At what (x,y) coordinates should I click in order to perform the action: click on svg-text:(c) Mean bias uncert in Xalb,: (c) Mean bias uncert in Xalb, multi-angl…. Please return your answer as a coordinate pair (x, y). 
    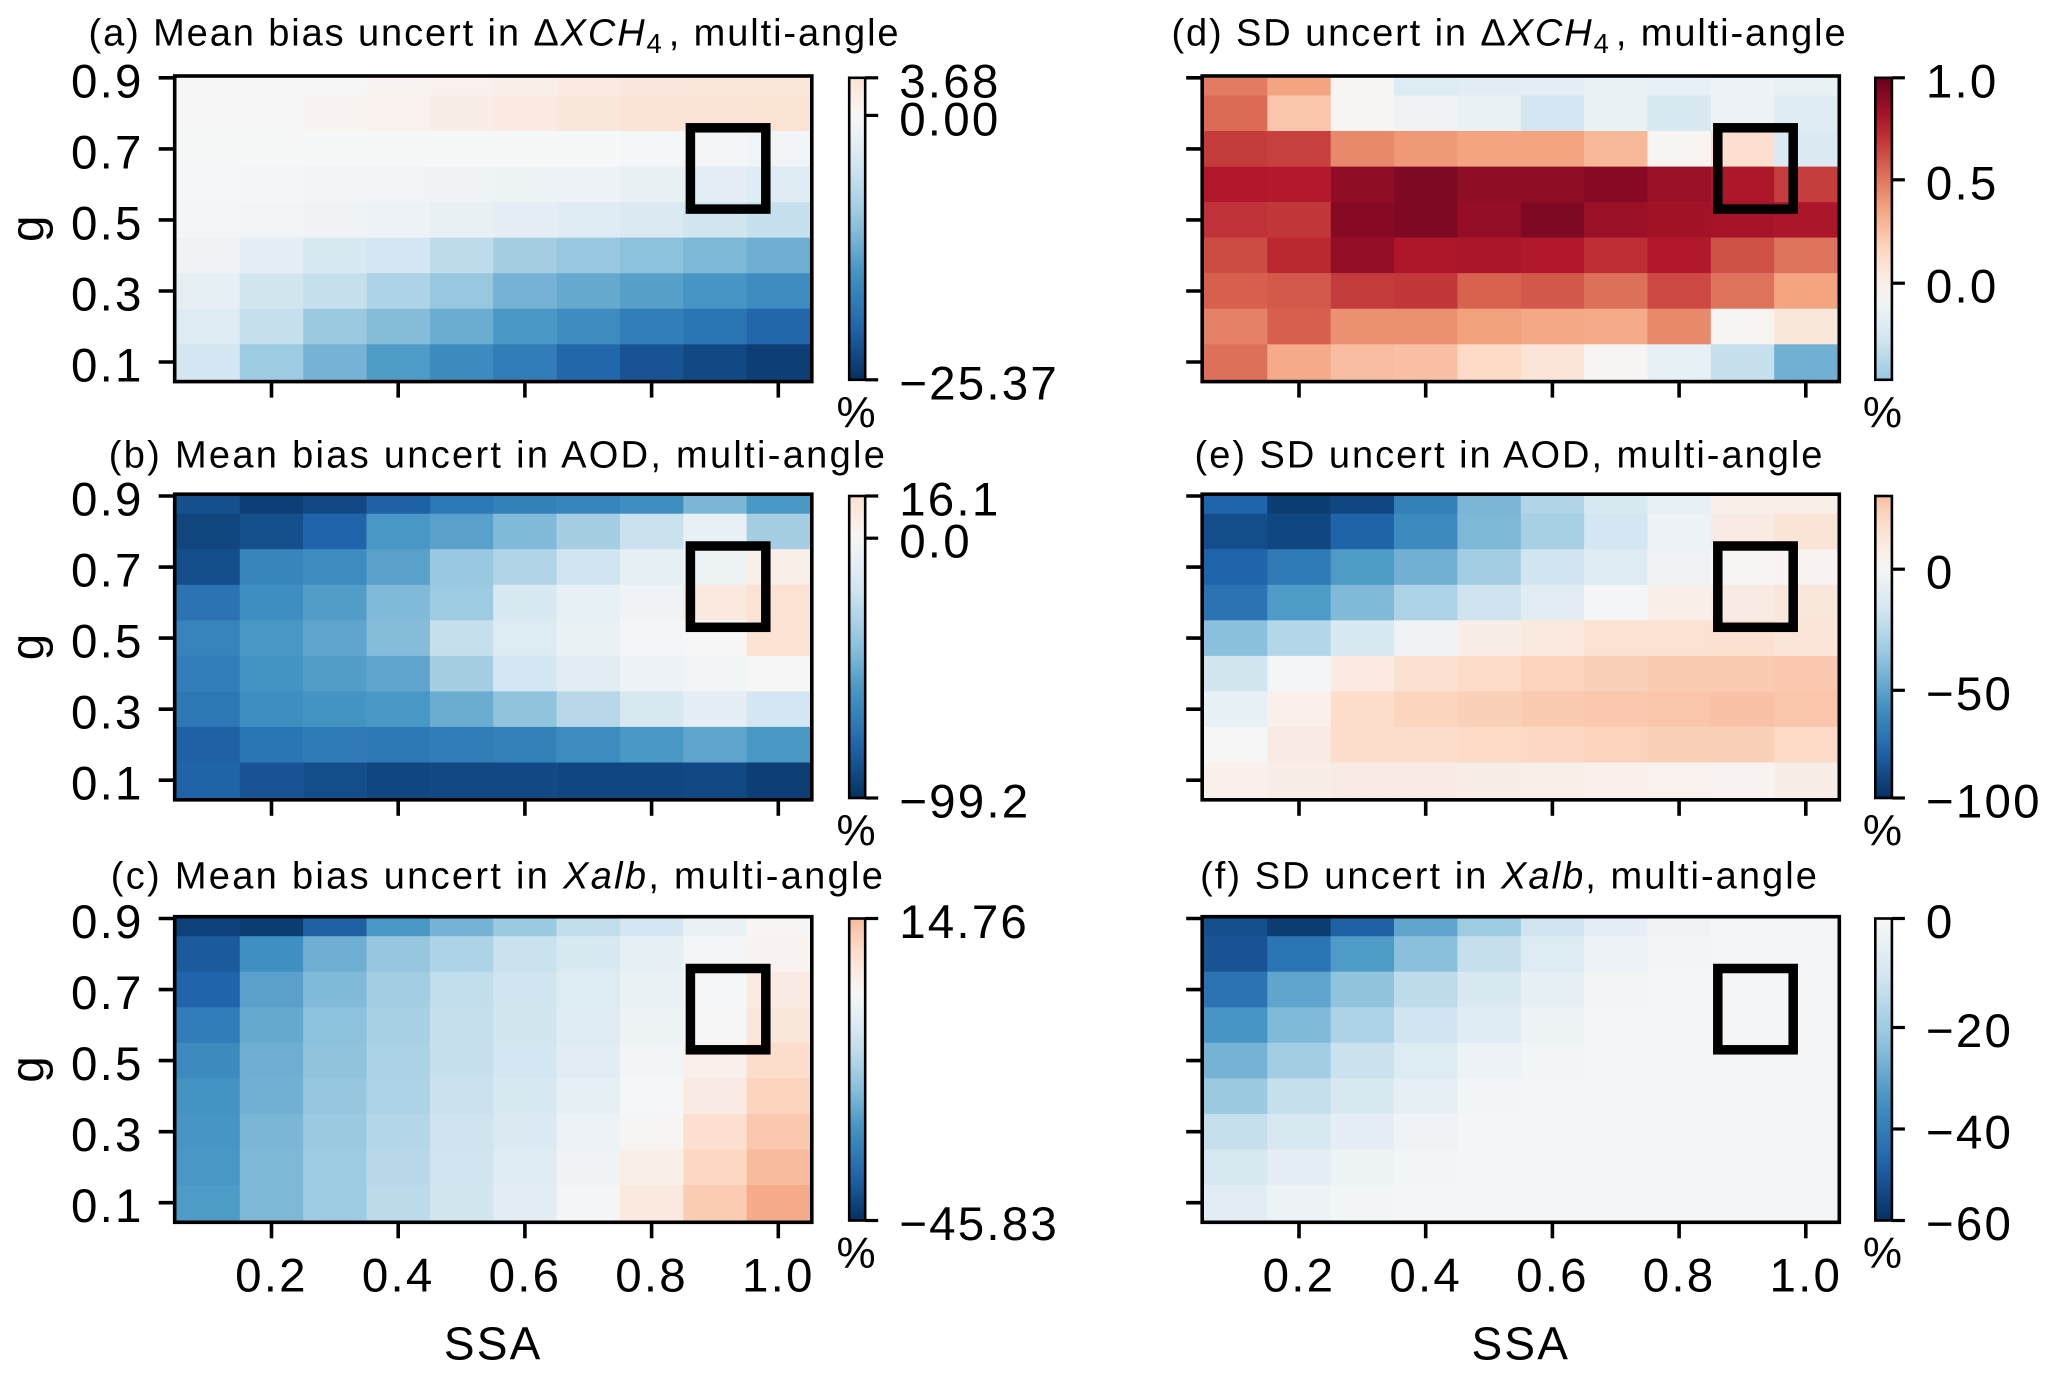
    Looking at the image, I should click on (498, 877).